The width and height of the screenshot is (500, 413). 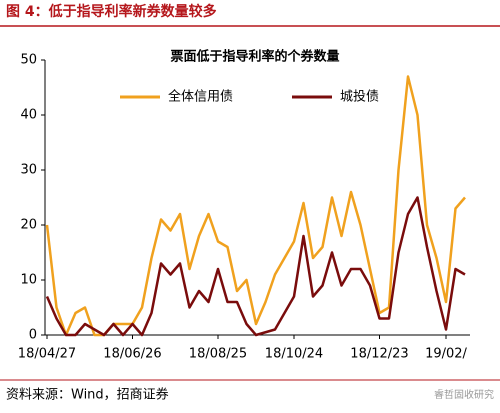 What do you see at coordinates (200, 97) in the screenshot?
I see `legend-label: 全体信用债` at bounding box center [200, 97].